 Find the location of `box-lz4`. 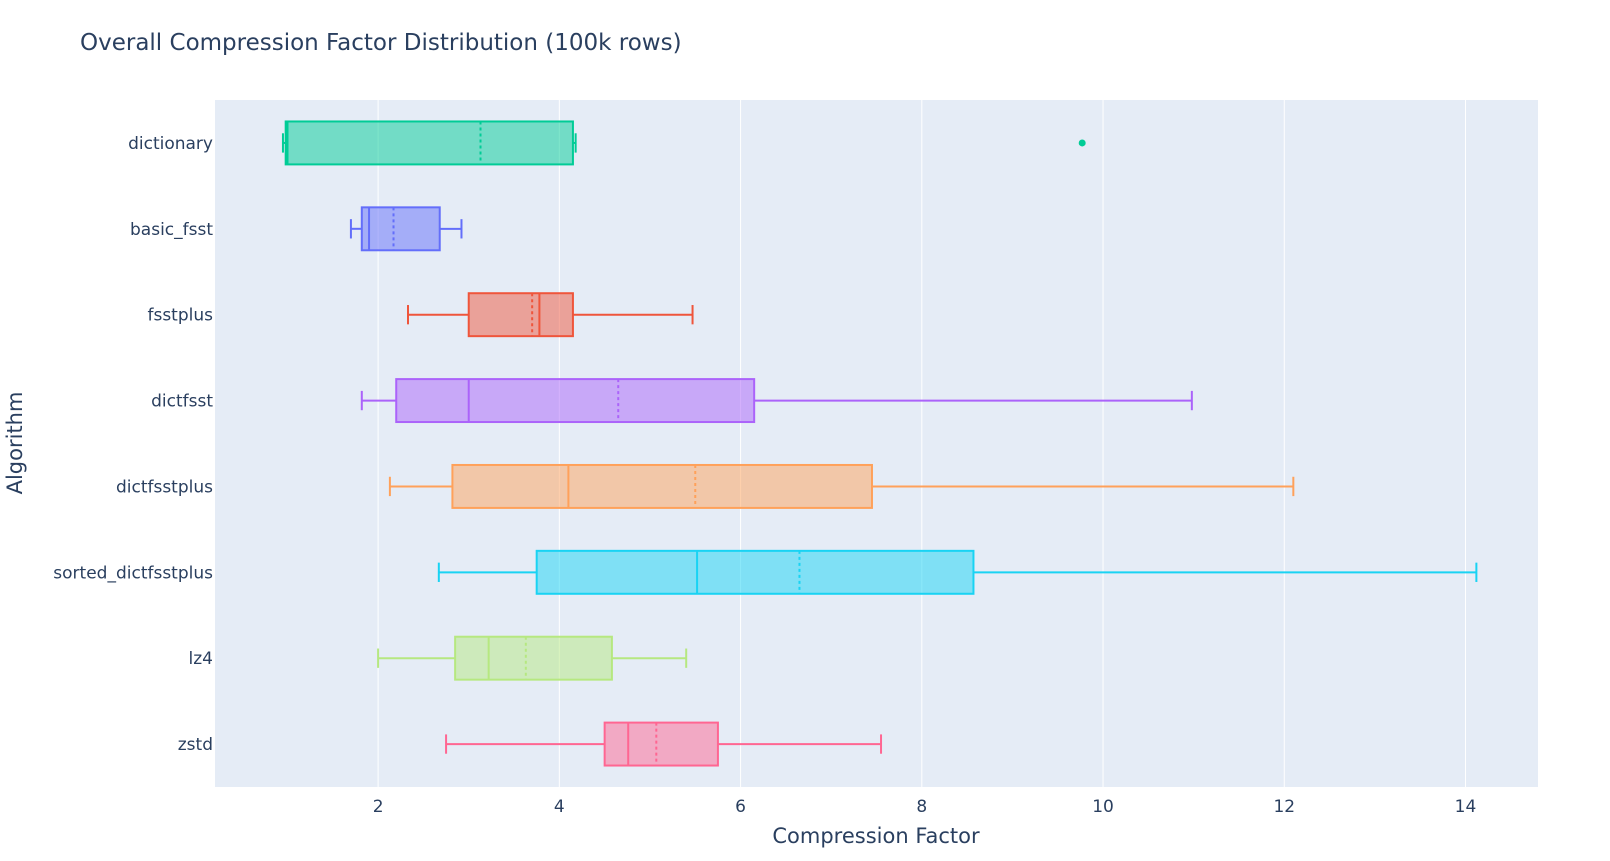

box-lz4 is located at coordinates (532, 658).